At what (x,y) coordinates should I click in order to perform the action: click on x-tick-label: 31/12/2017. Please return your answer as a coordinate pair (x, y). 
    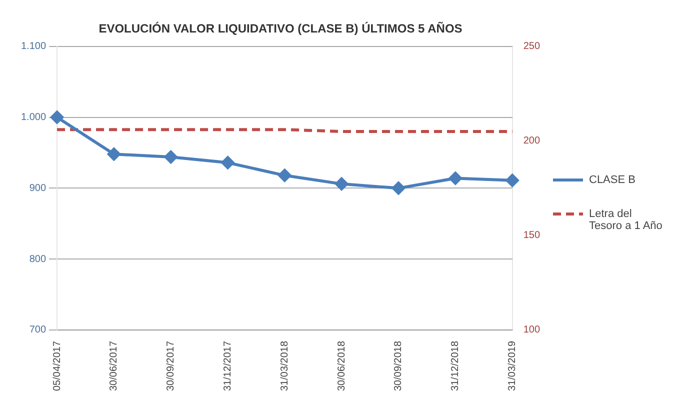
    Looking at the image, I should click on (228, 366).